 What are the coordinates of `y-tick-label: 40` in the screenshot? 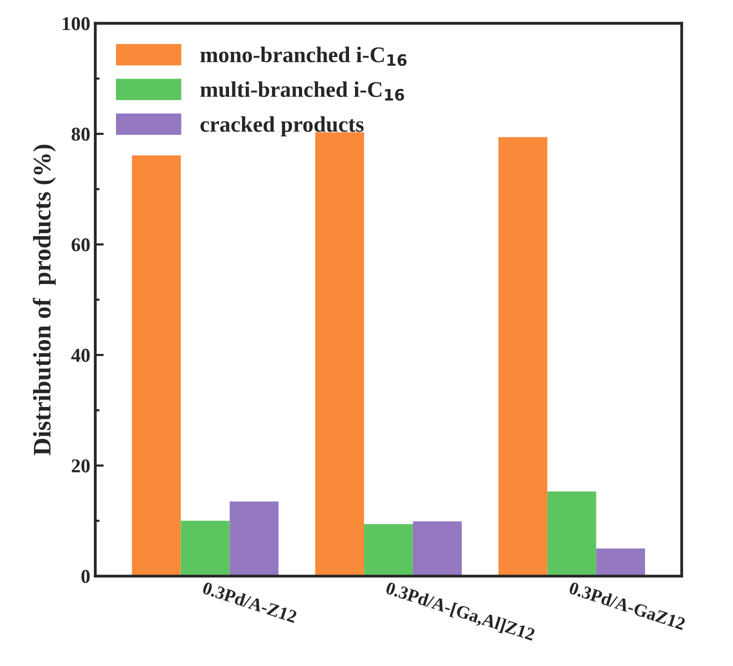 It's located at (80, 355).